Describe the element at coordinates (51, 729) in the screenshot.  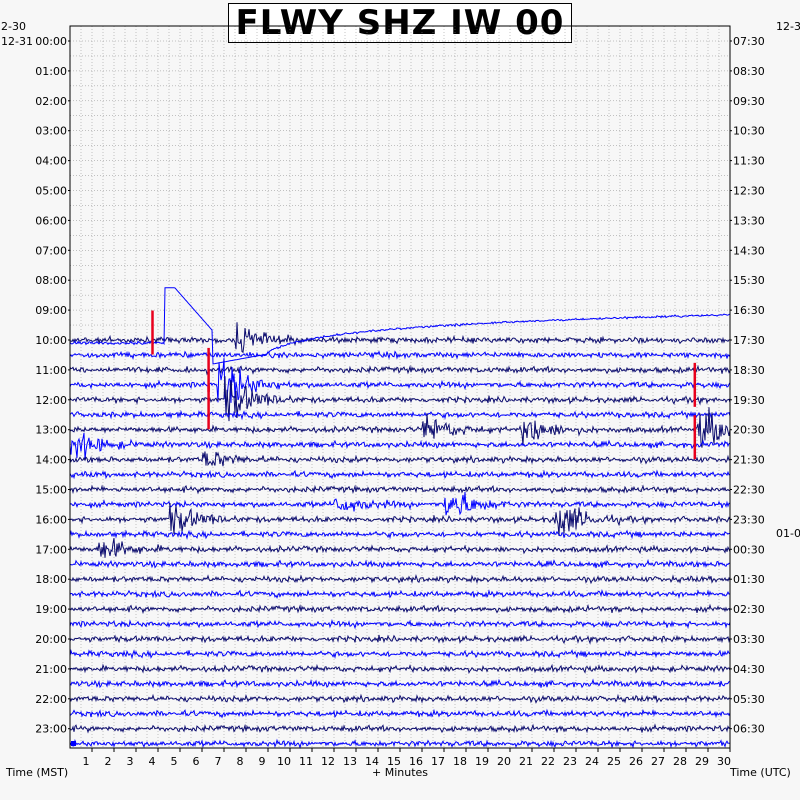
I see `y-tick-label-left: 23:00` at that location.